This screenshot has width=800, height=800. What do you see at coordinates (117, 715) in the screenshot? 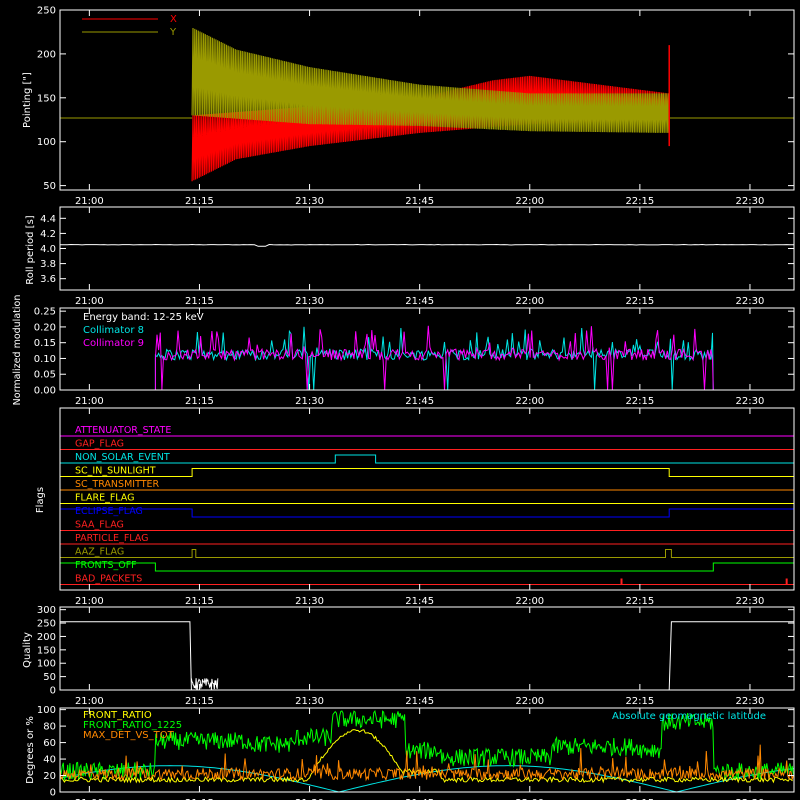
I see `legend-front-ratio: FRONT_RATIO` at bounding box center [117, 715].